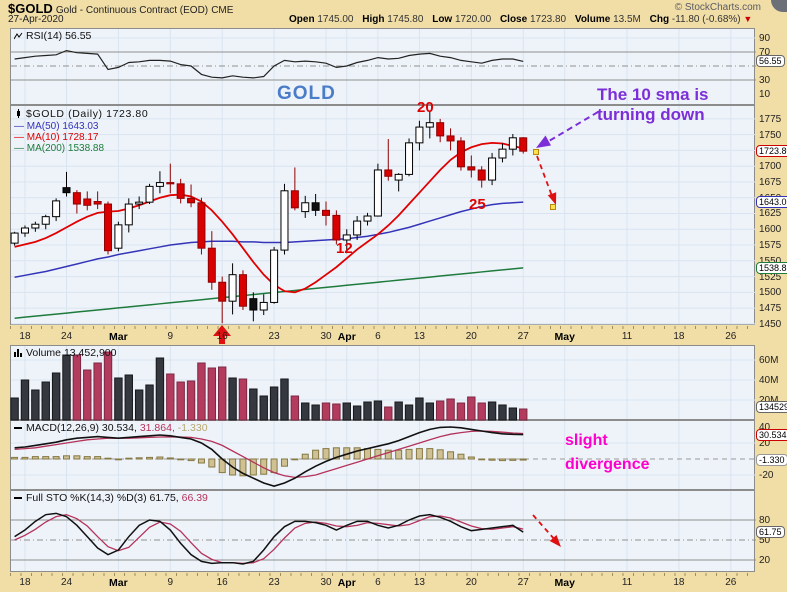  What do you see at coordinates (473, 19) in the screenshot?
I see `low-value: 1720.00` at bounding box center [473, 19].